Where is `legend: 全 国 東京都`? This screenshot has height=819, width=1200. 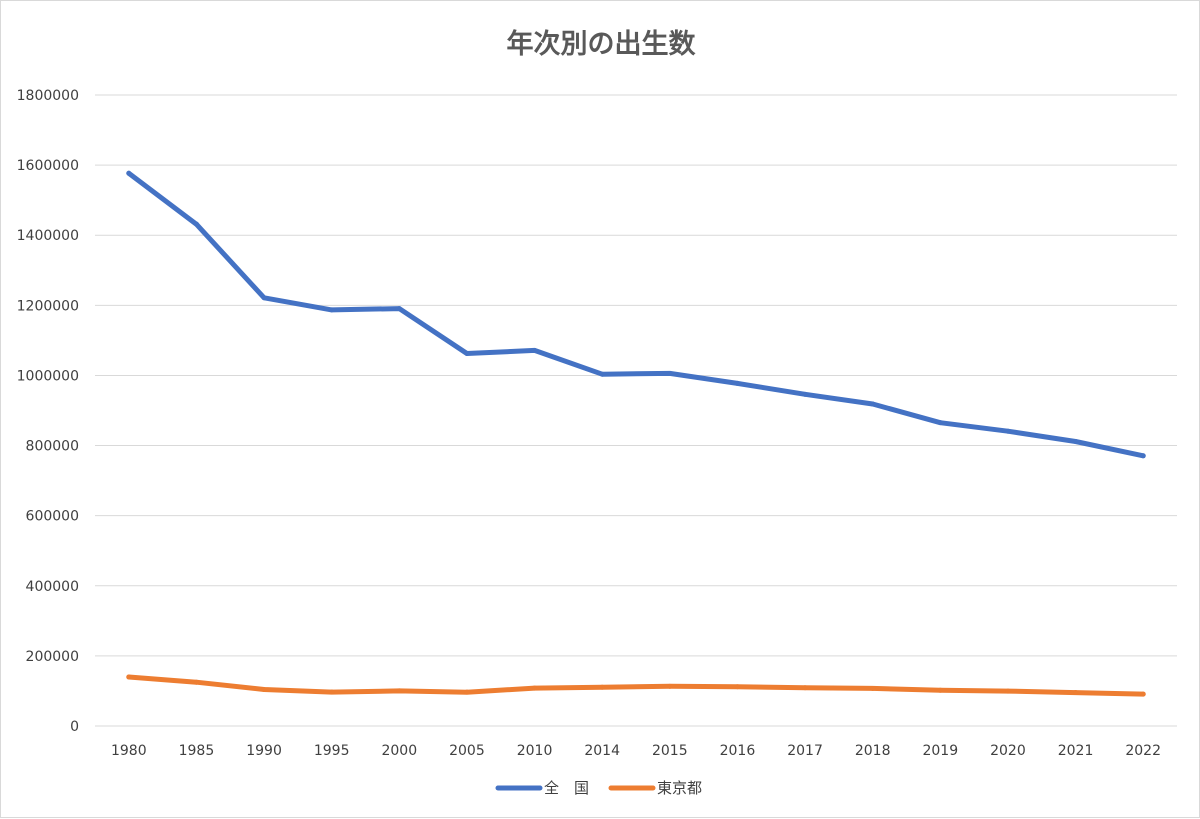 legend: 全 国 東京都 is located at coordinates (598, 788).